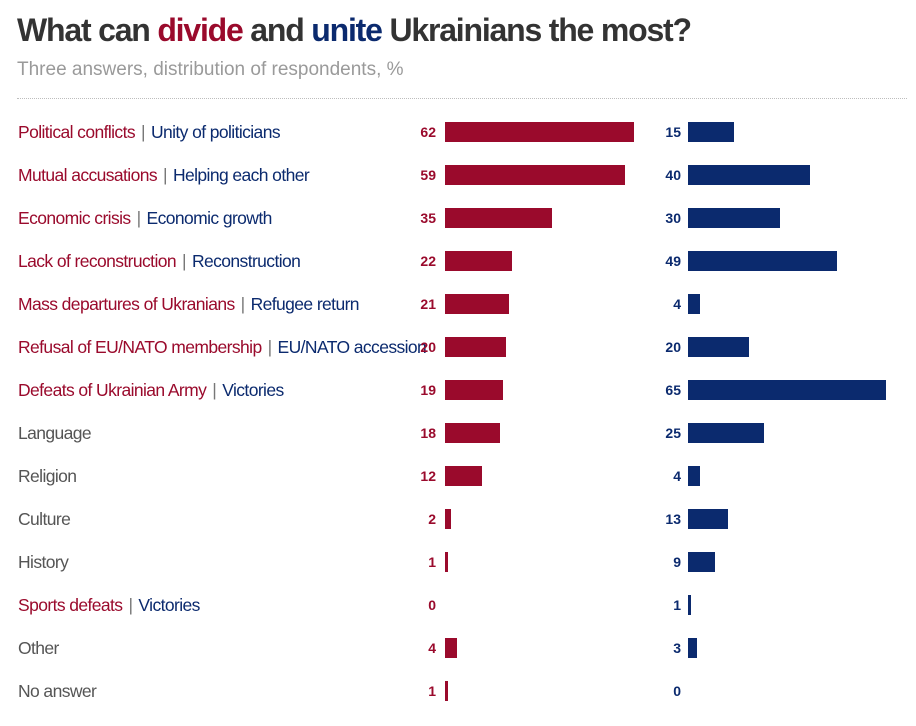  Describe the element at coordinates (47, 476) in the screenshot. I see `neutral-label: Religion` at that location.